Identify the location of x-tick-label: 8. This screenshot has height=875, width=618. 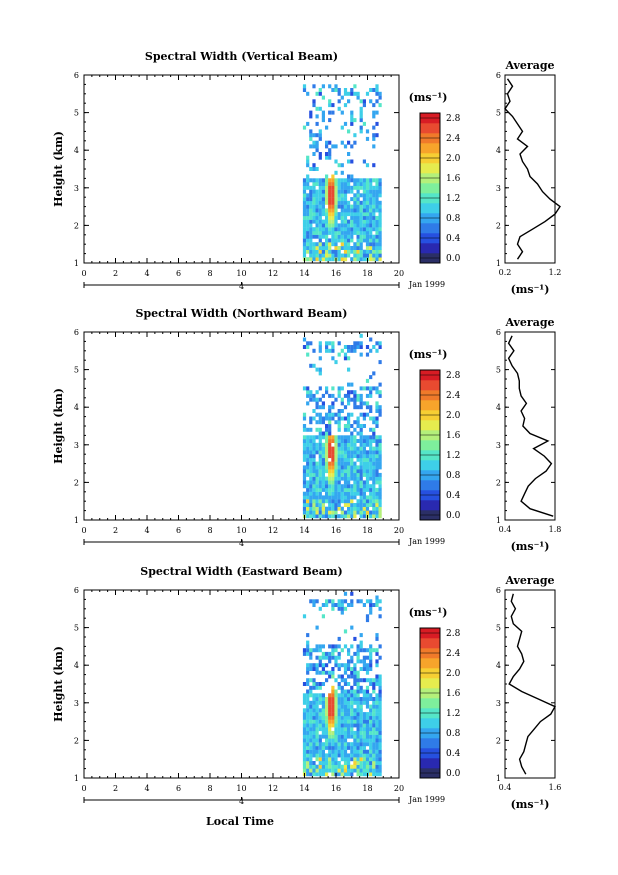
(209, 530).